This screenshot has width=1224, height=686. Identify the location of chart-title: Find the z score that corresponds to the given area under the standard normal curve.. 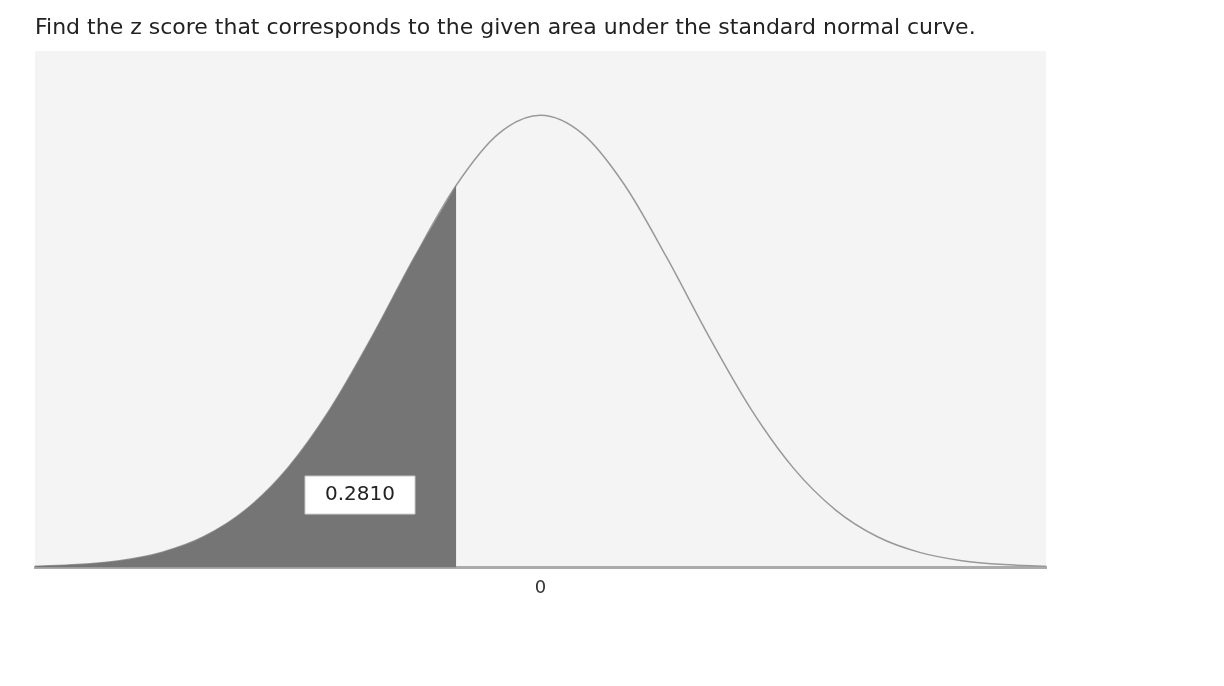
(506, 26).